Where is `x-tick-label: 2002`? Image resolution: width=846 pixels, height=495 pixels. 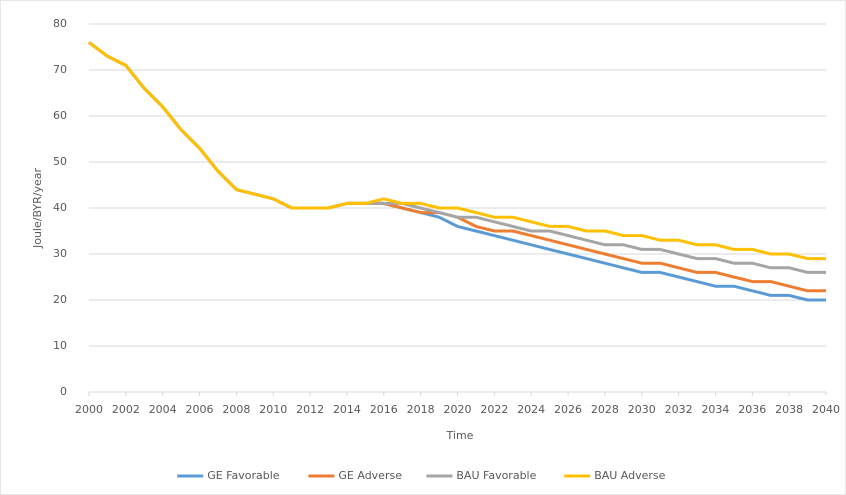 x-tick-label: 2002 is located at coordinates (126, 409).